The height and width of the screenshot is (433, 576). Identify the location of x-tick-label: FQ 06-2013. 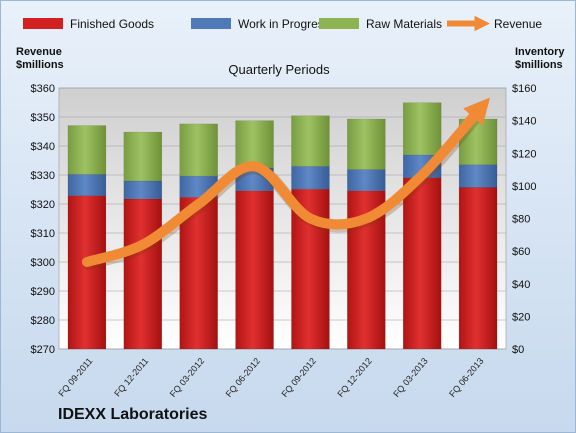
(466, 377).